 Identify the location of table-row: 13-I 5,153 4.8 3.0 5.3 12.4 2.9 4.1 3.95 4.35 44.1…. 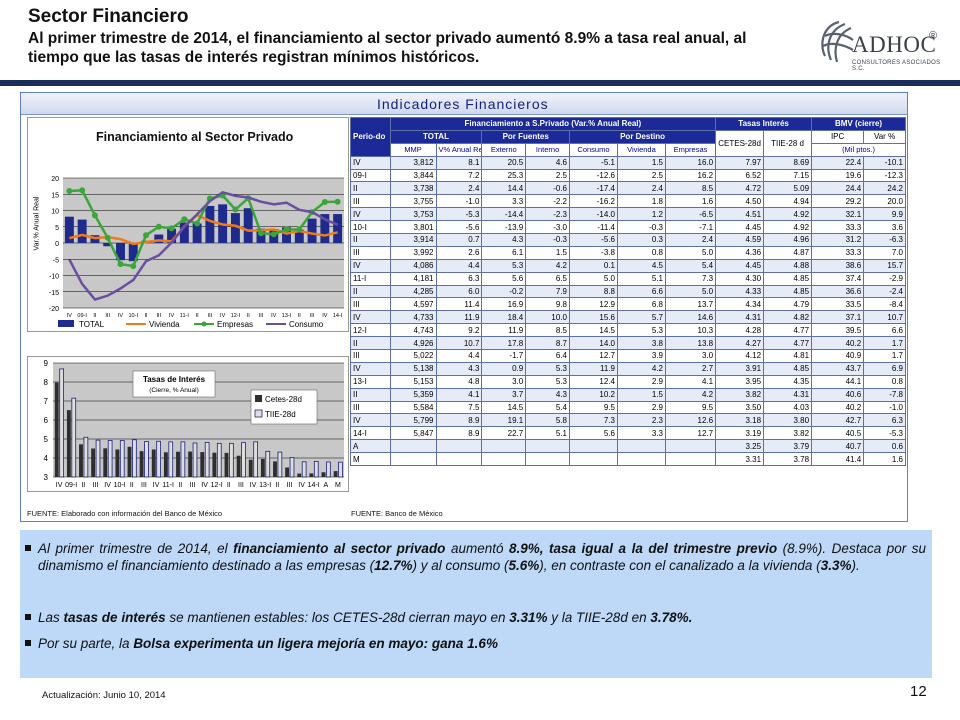
(628, 381).